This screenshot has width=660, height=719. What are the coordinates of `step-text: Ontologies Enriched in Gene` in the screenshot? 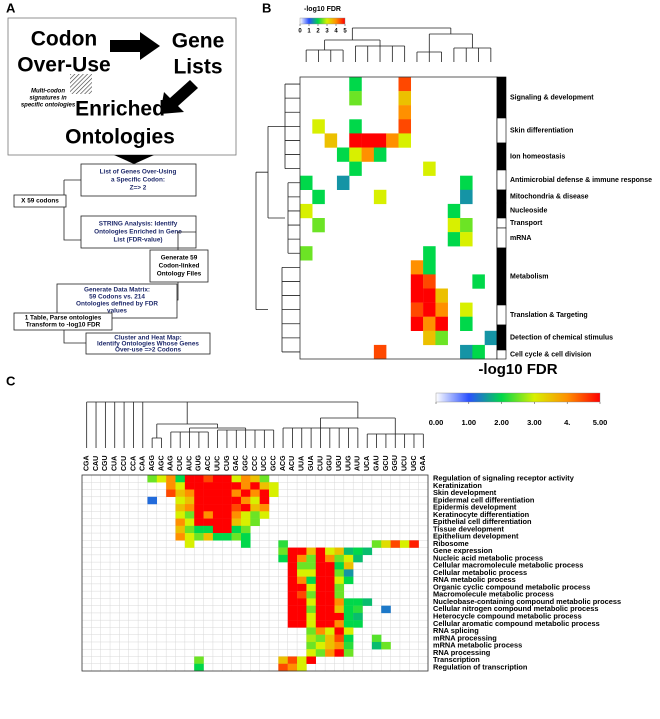 It's located at (138, 232).